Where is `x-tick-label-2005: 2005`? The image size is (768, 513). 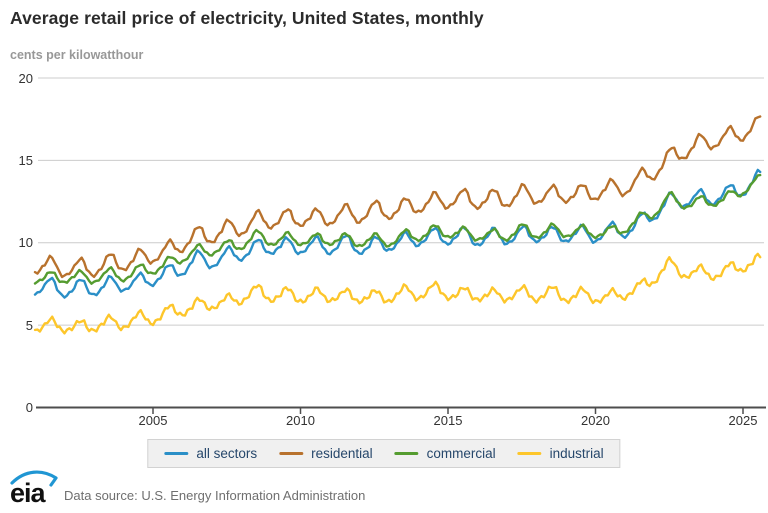 x-tick-label-2005: 2005 is located at coordinates (153, 420).